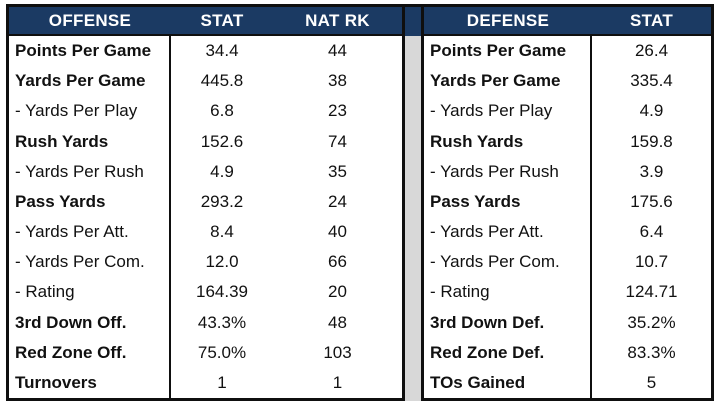  I want to click on stat-value: 3.9, so click(651, 171).